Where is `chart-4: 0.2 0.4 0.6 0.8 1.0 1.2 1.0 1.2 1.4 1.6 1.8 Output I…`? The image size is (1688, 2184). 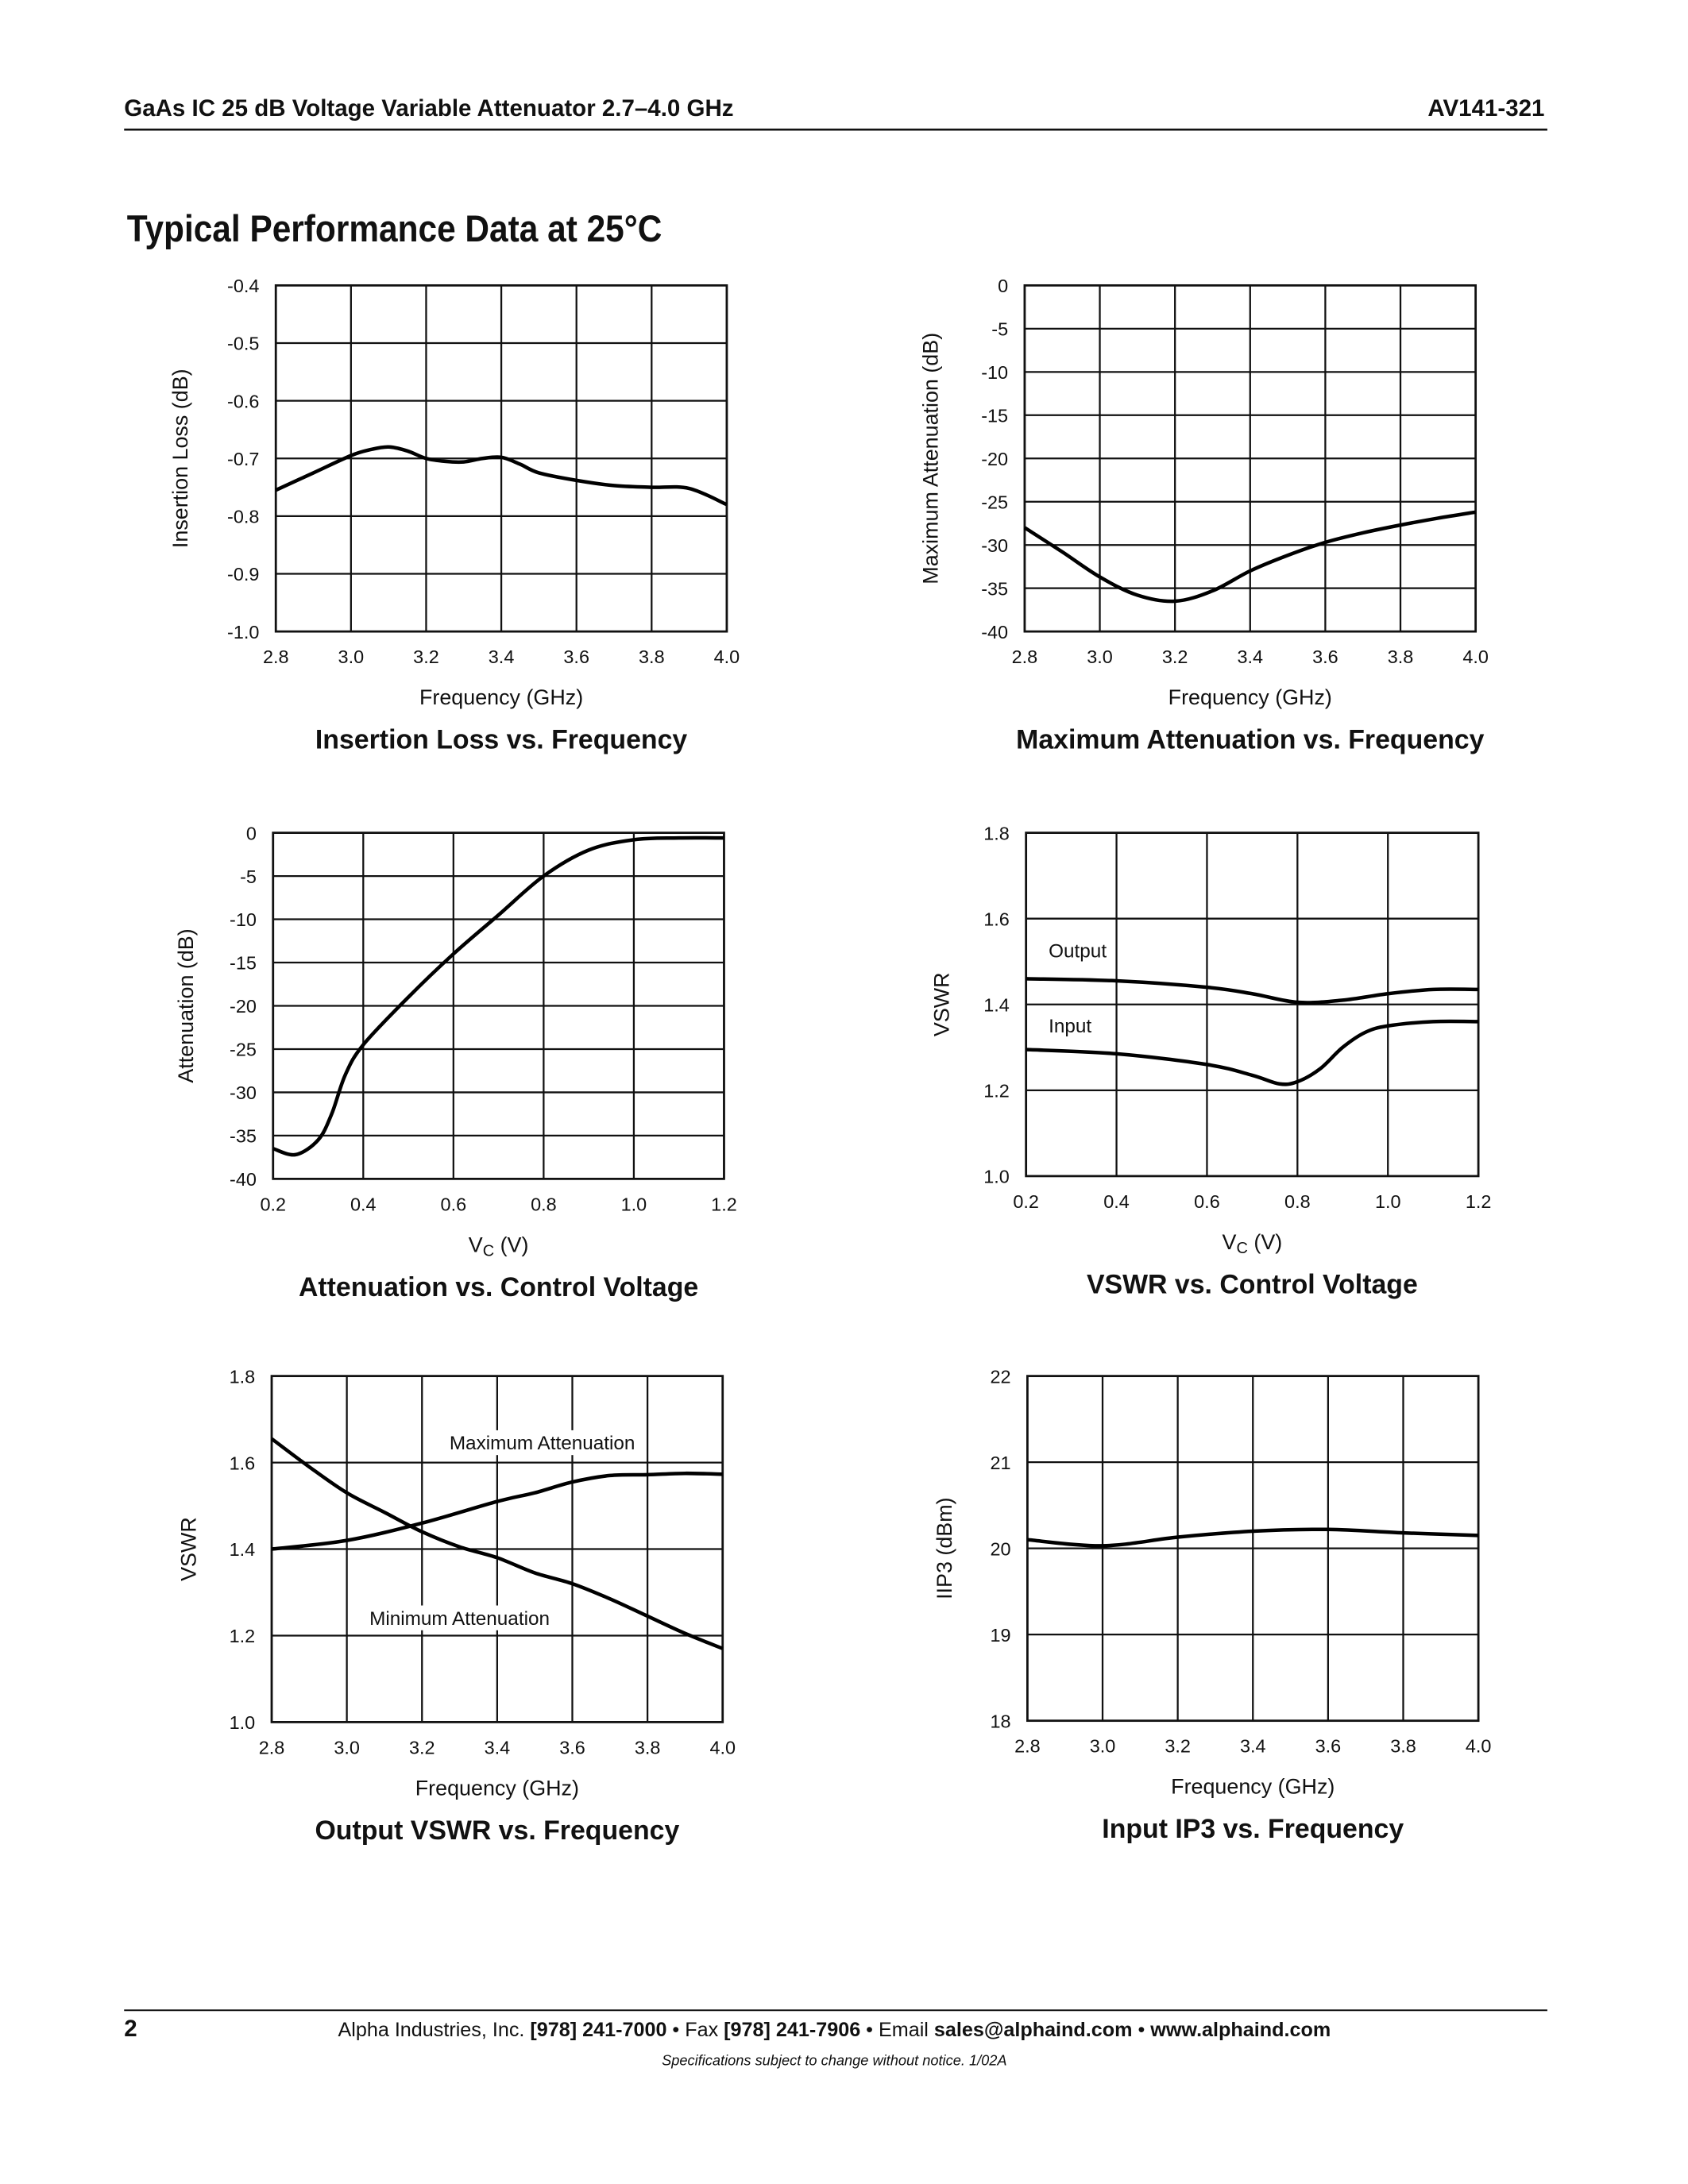
chart-4: 0.2 0.4 0.6 0.8 1.0 1.2 1.0 1.2 1.4 1.6 1.8 Output I… is located at coordinates (1210, 1061).